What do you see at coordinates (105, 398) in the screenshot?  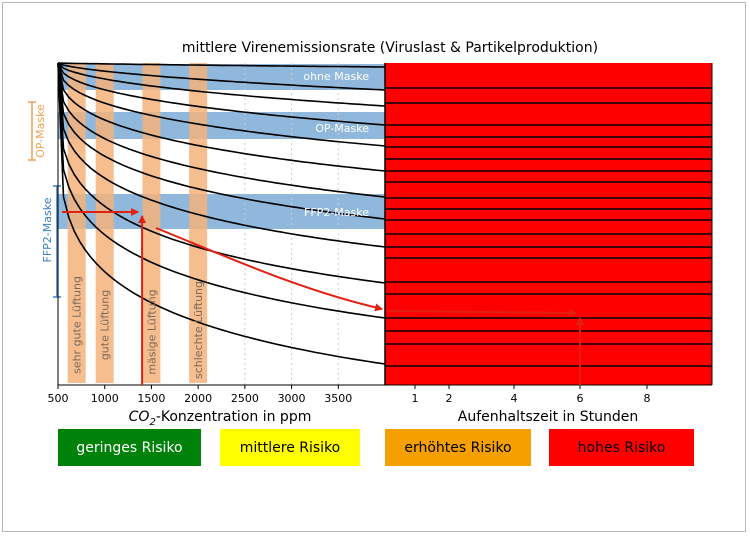 I see `left-tick-label-1: 1000` at bounding box center [105, 398].